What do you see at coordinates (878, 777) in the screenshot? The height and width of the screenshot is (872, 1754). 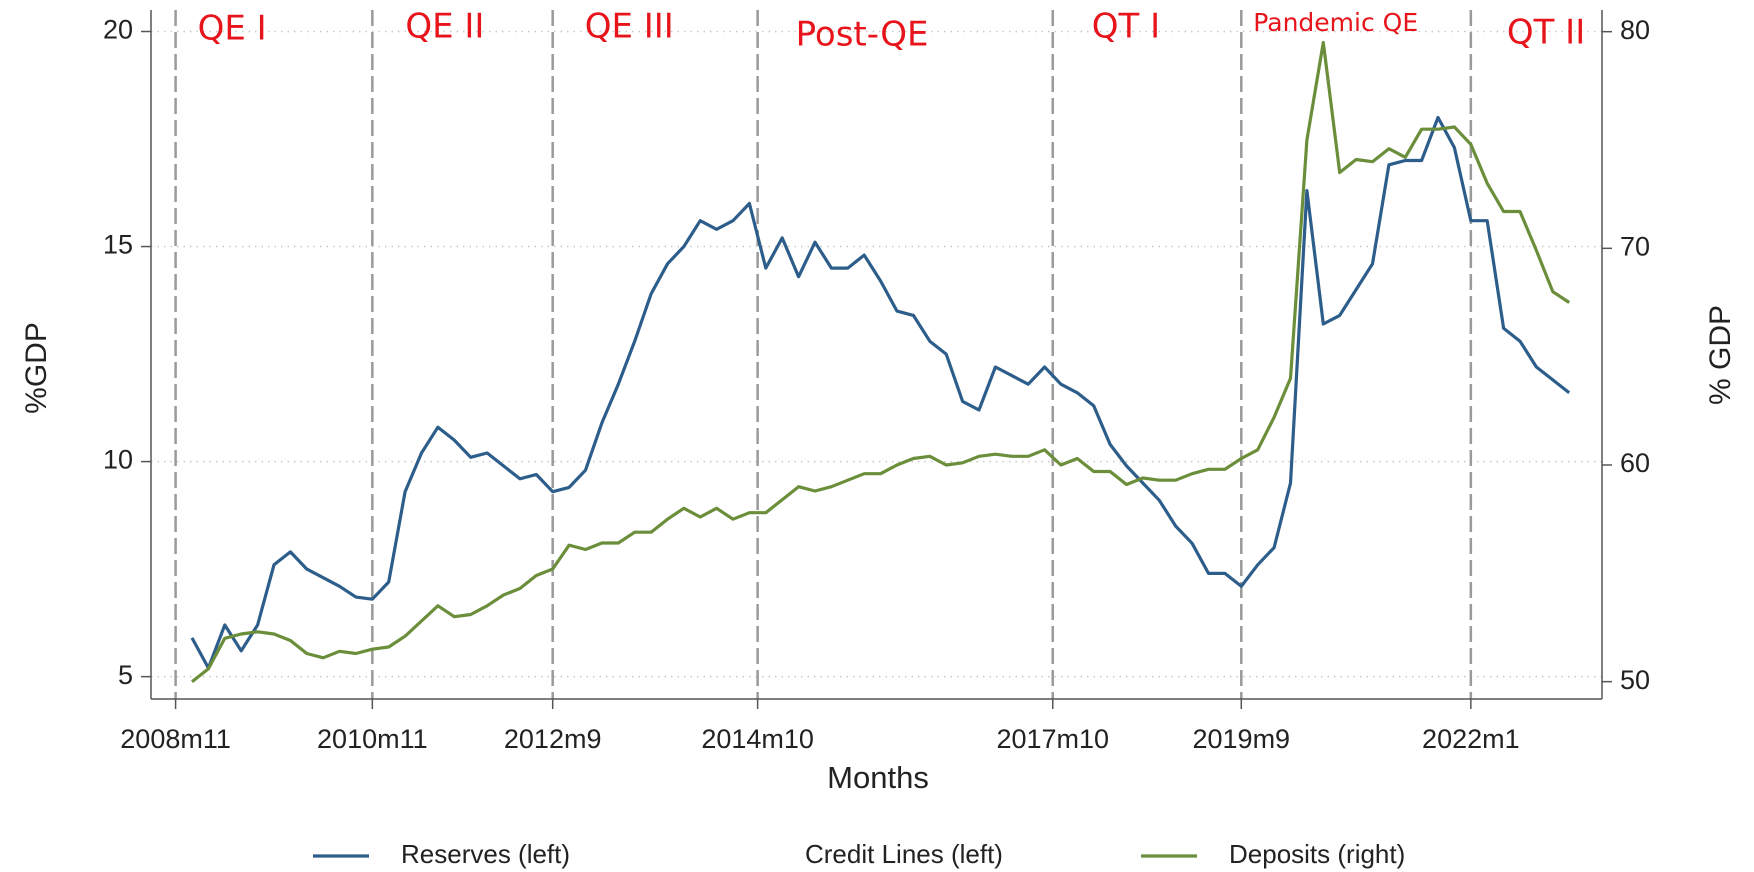 I see `x-axis-title: Months` at bounding box center [878, 777].